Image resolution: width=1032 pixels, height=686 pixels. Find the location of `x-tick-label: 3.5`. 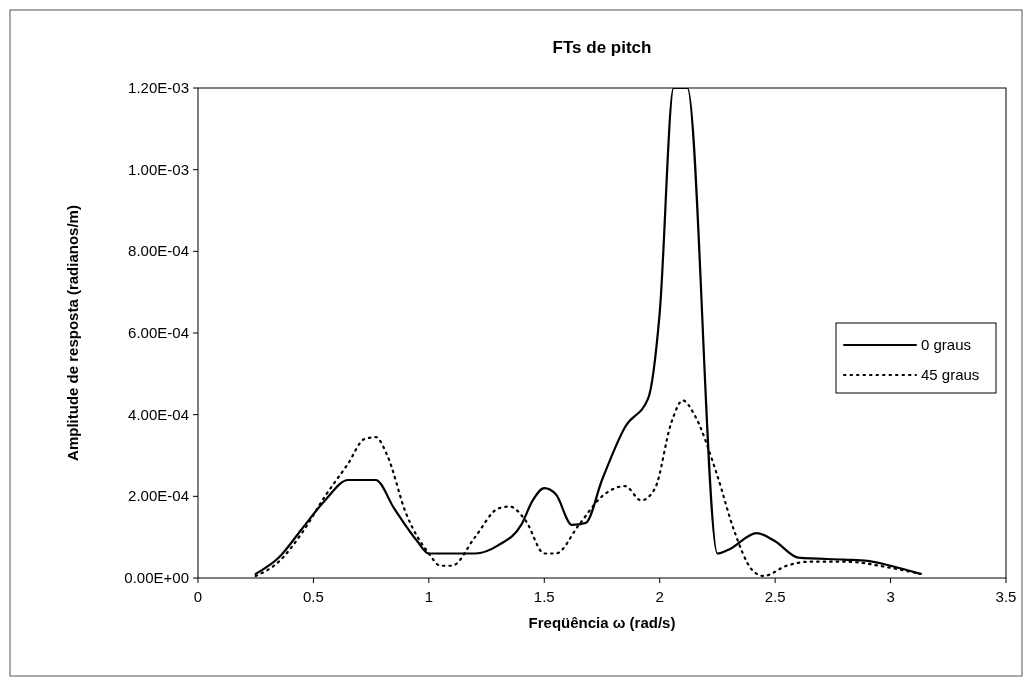

x-tick-label: 3.5 is located at coordinates (1006, 596).